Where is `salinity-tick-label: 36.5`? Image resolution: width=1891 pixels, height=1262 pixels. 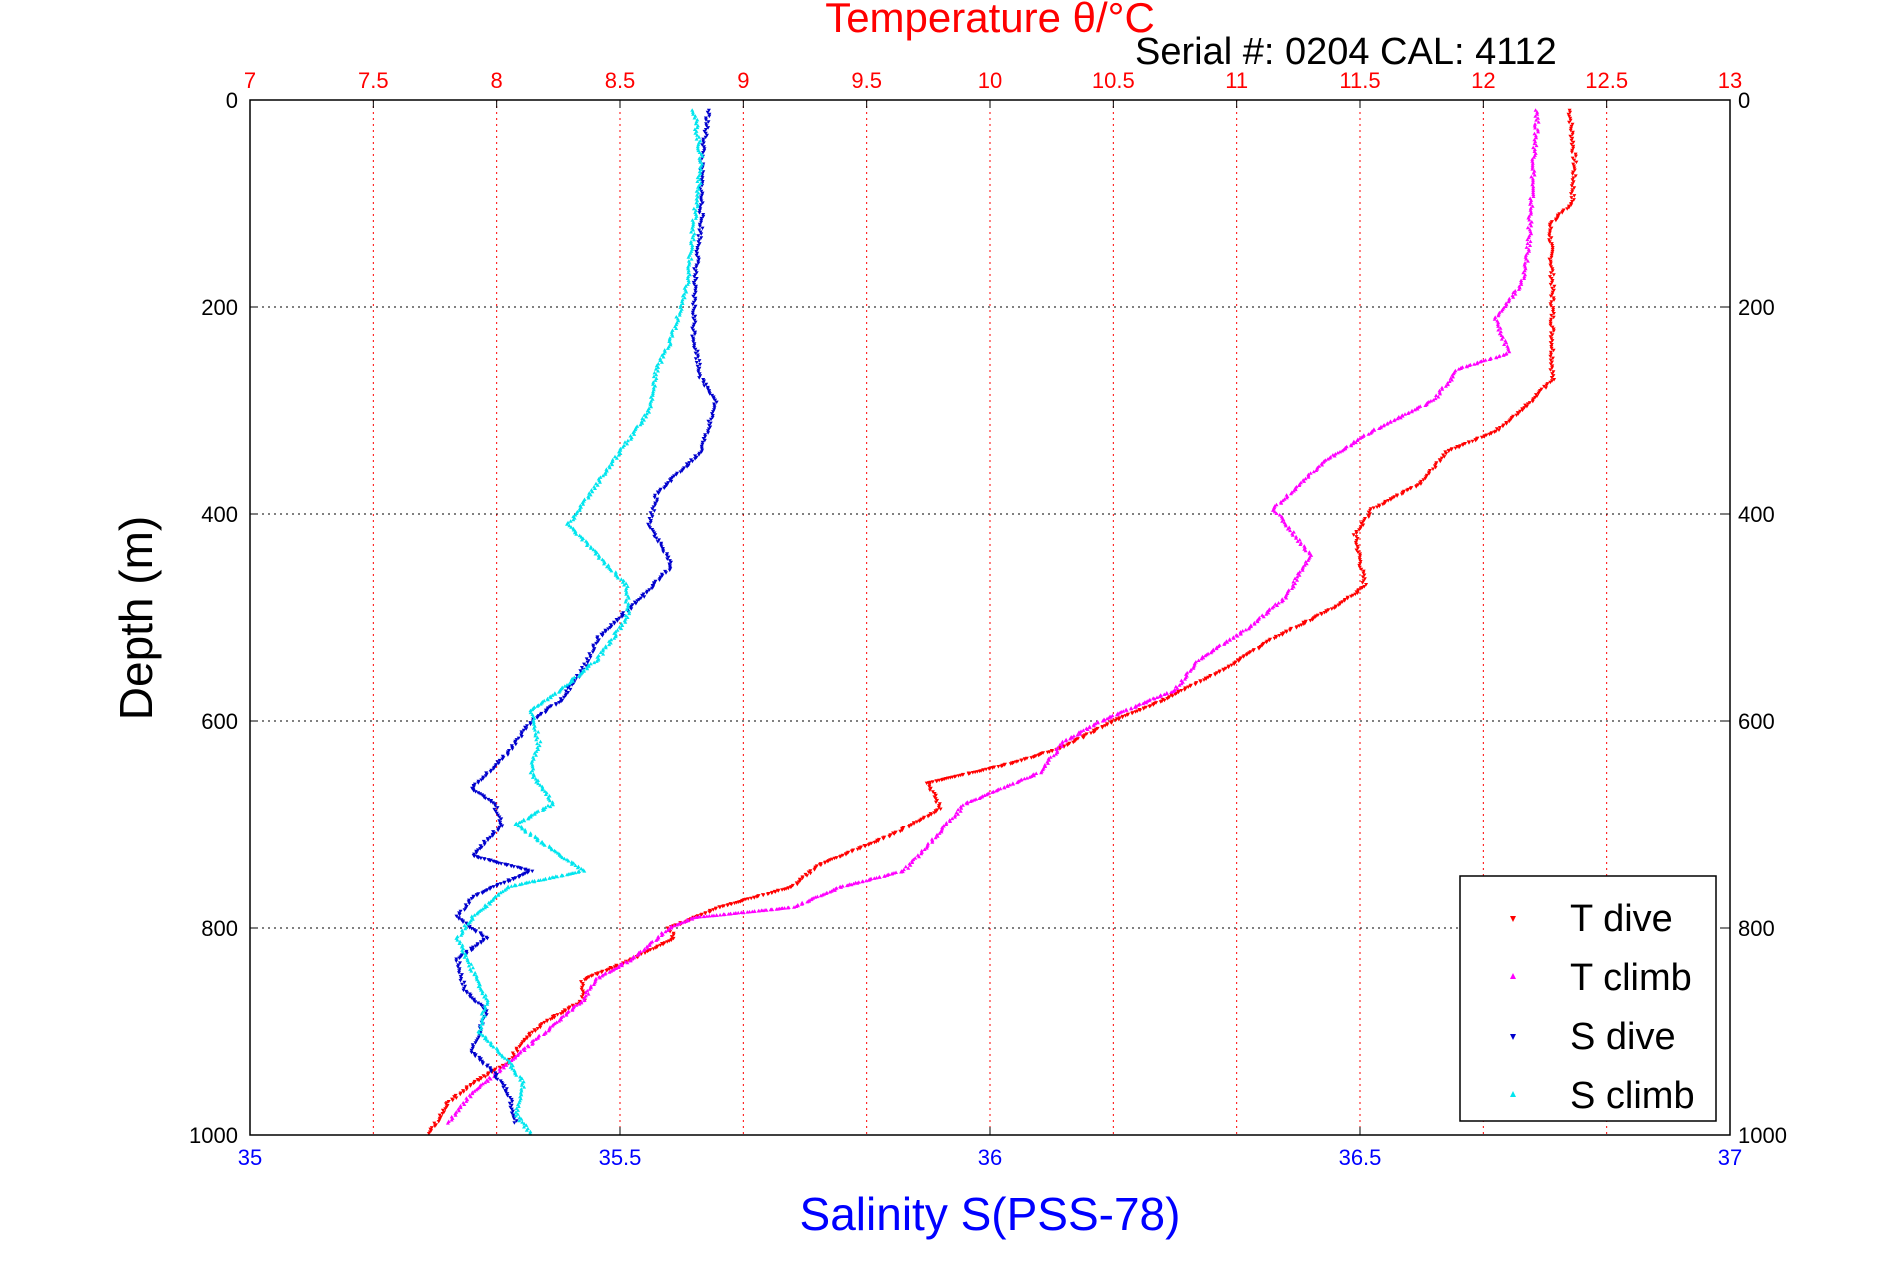 salinity-tick-label: 36.5 is located at coordinates (1360, 1157).